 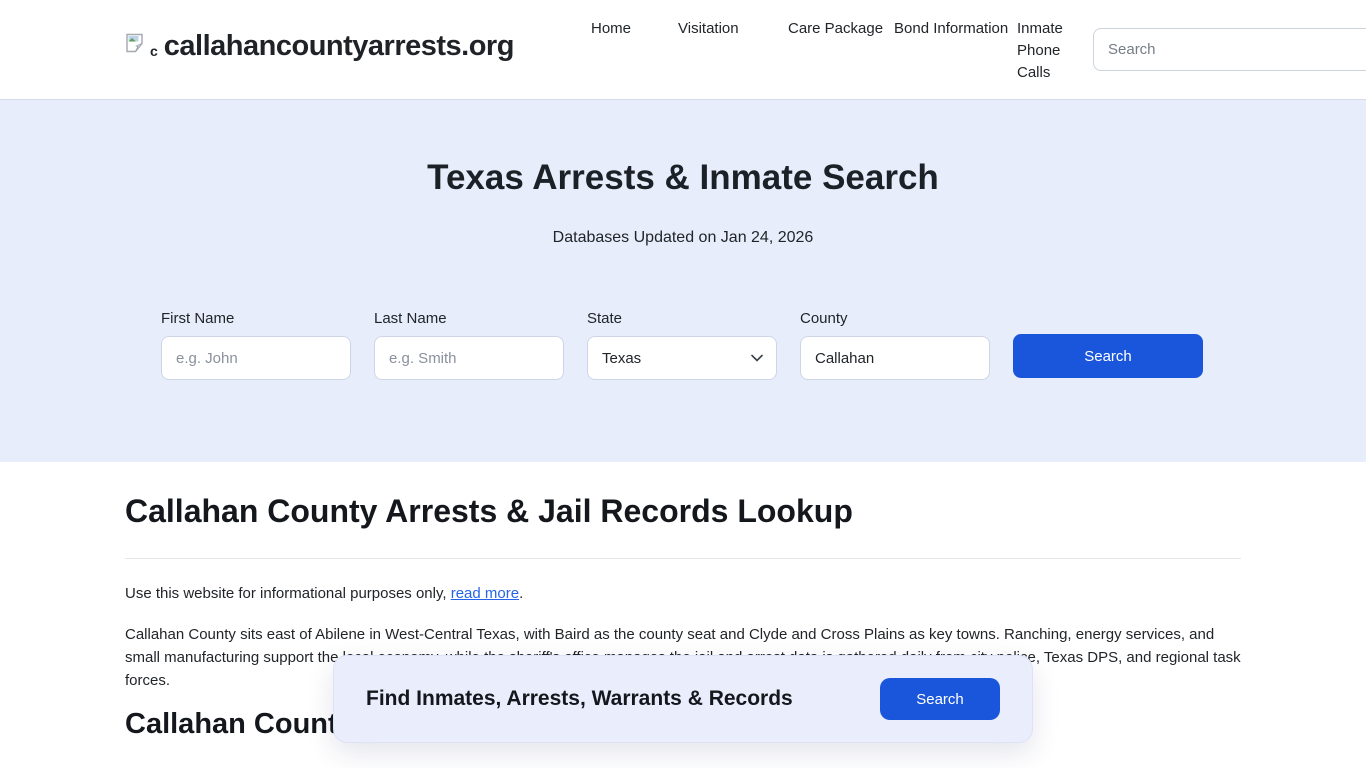 I want to click on broken-image-icon, so click(x=134, y=42).